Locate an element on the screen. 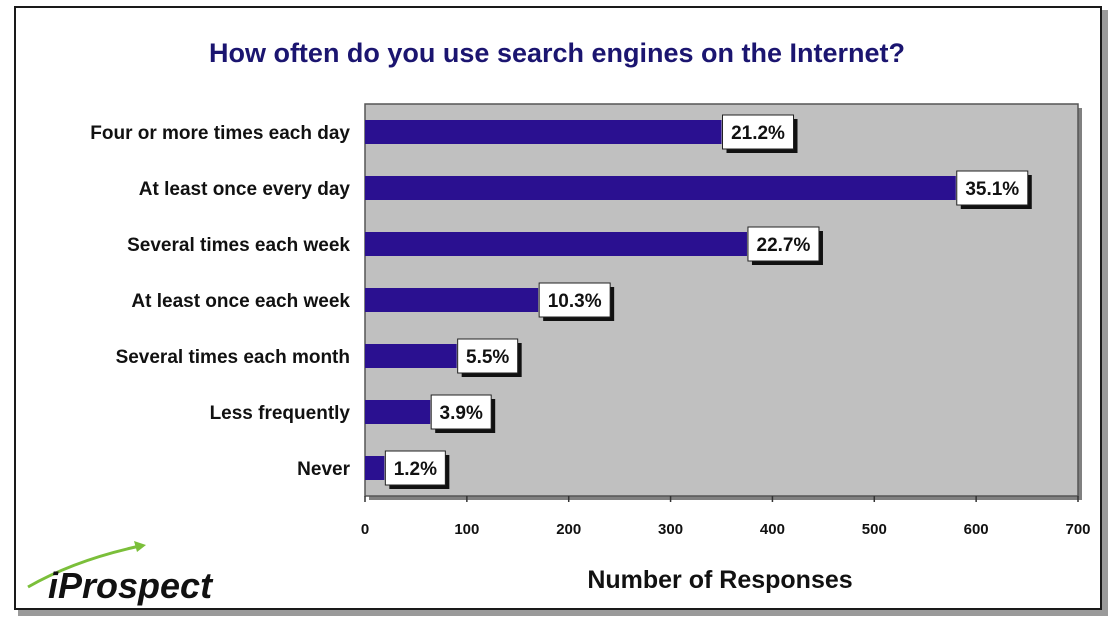 Image resolution: width=1117 pixels, height=624 pixels. x-tick-label: 100 is located at coordinates (466, 529).